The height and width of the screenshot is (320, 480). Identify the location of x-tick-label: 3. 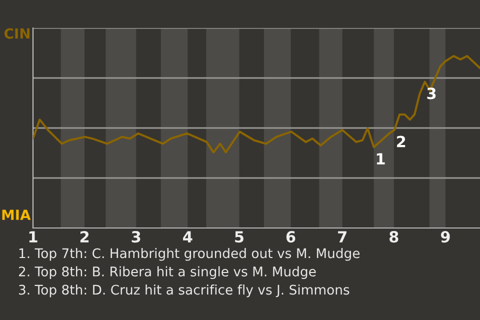
(136, 237).